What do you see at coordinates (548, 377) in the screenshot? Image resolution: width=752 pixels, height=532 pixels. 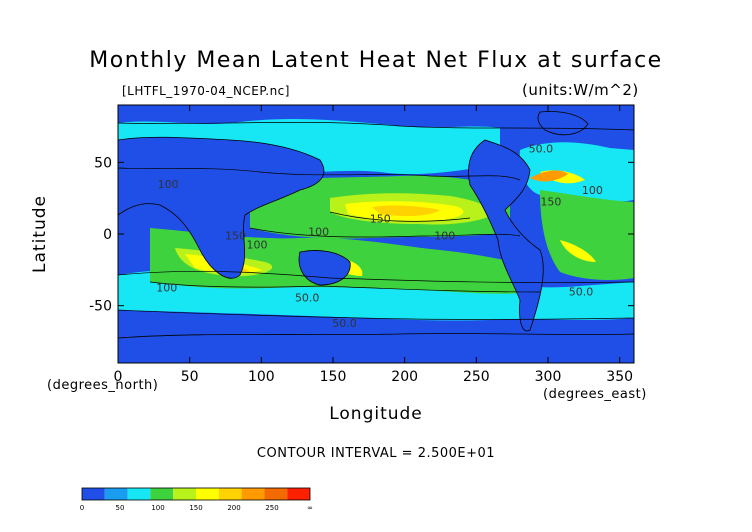 I see `x-tick-label: 300` at bounding box center [548, 377].